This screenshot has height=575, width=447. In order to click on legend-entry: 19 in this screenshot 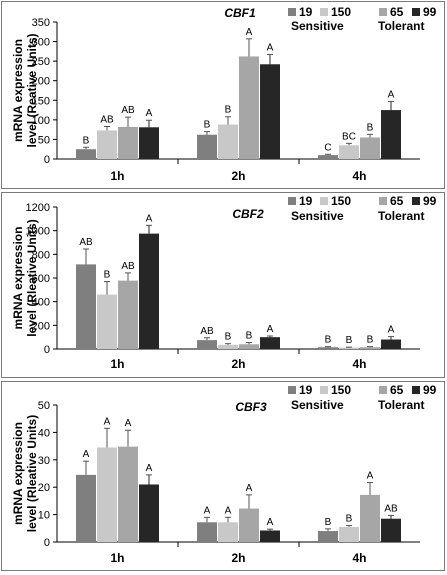, I will do `click(306, 12)`.